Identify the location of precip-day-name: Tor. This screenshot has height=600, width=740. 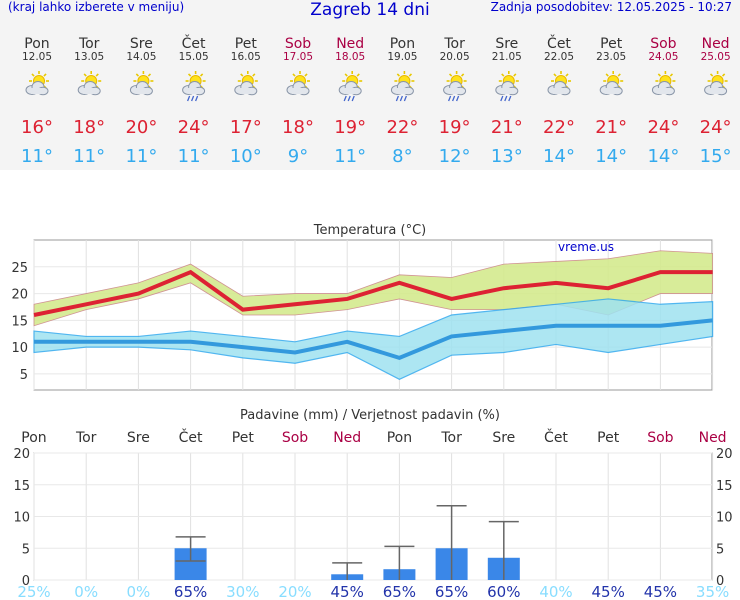
(451, 438).